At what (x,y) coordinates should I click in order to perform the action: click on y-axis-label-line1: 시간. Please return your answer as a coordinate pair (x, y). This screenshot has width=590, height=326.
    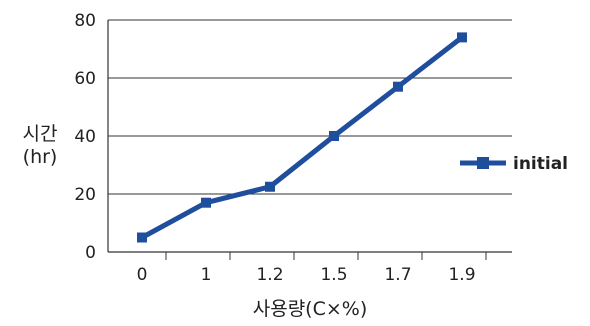
    Looking at the image, I should click on (40, 134).